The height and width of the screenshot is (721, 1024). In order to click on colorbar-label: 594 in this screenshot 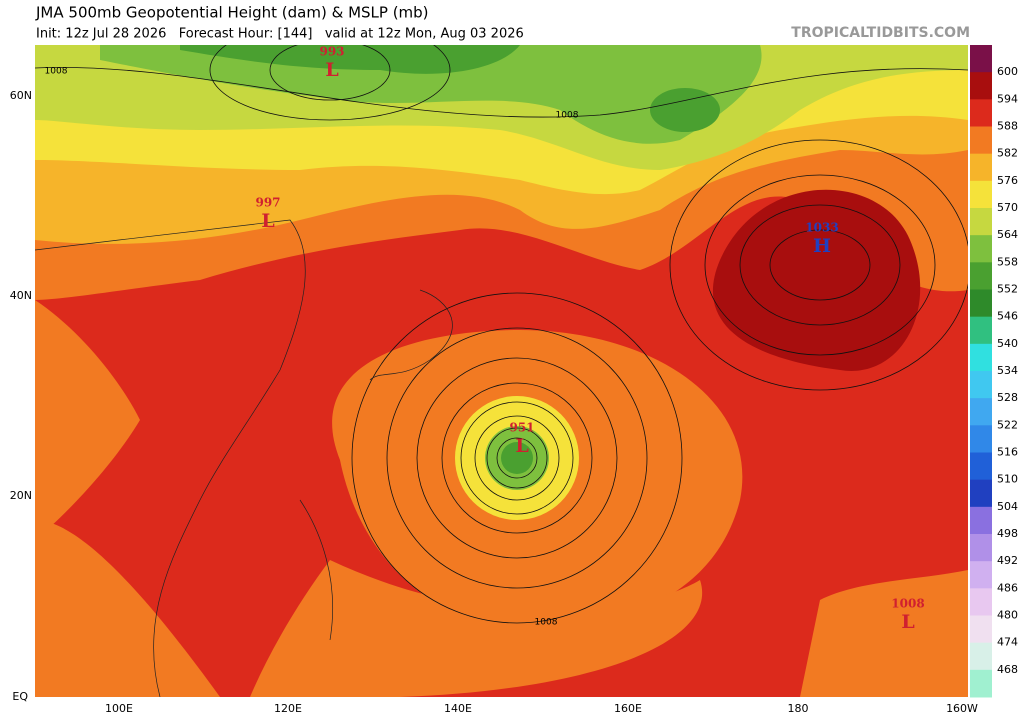, I will do `click(1007, 98)`.